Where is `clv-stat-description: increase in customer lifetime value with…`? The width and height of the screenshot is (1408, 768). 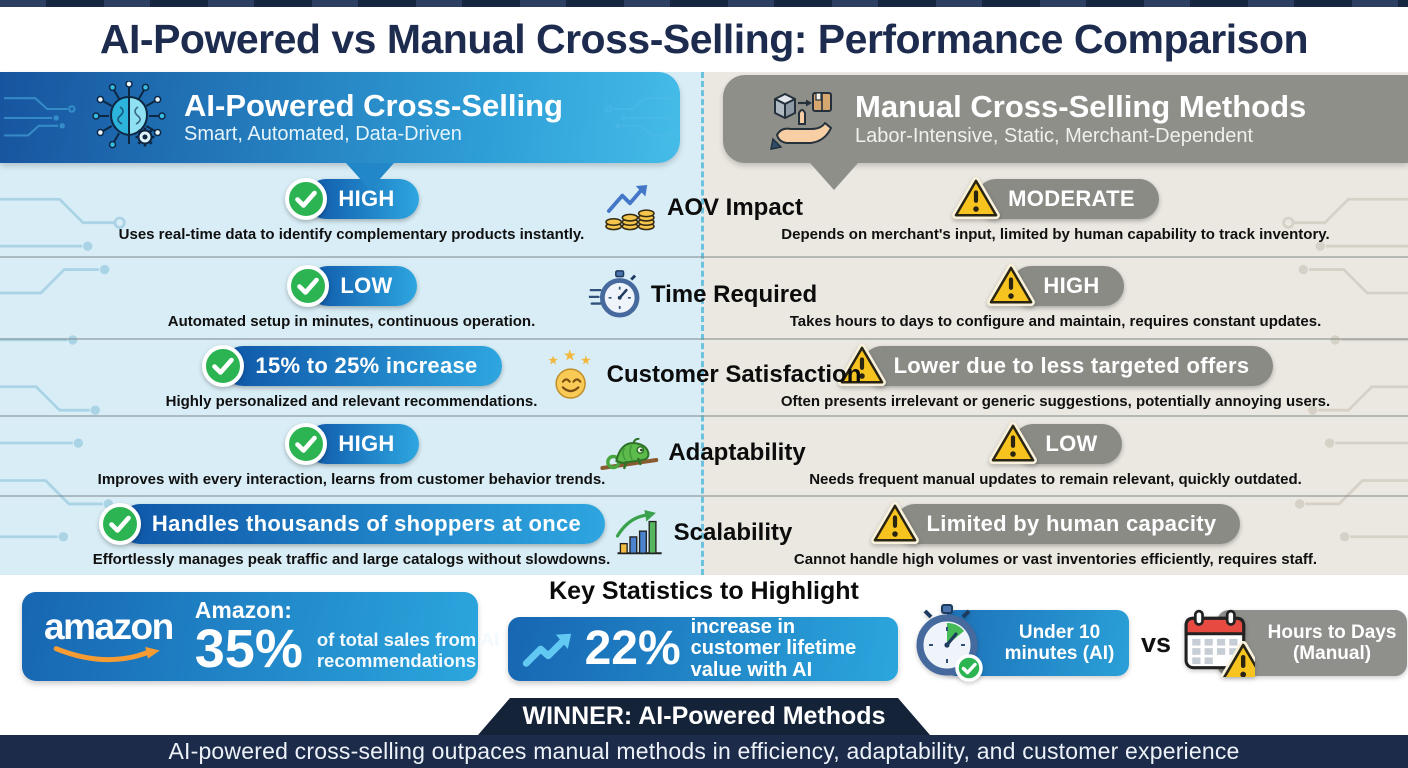
clv-stat-description: increase in customer lifetime value with… is located at coordinates (773, 648).